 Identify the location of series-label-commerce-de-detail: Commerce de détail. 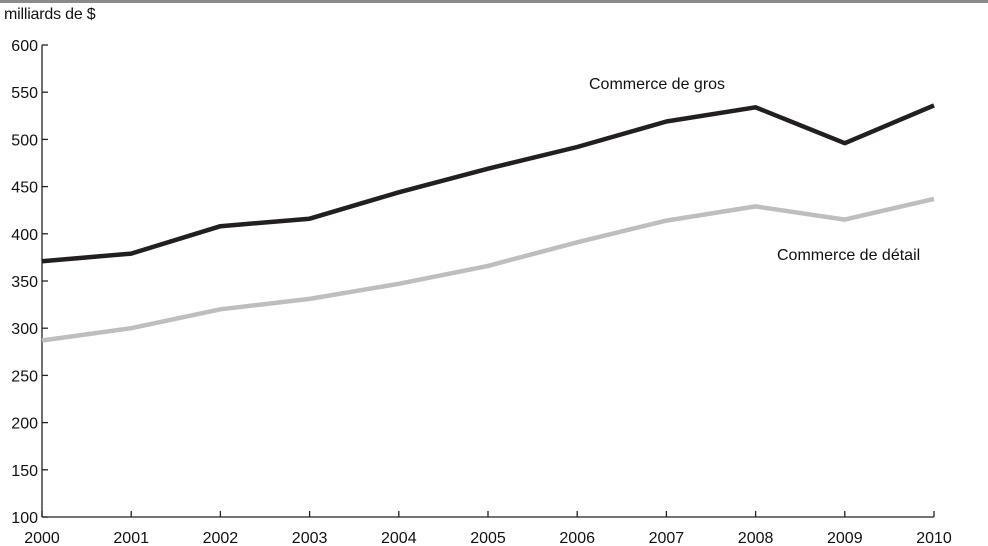
(848, 255).